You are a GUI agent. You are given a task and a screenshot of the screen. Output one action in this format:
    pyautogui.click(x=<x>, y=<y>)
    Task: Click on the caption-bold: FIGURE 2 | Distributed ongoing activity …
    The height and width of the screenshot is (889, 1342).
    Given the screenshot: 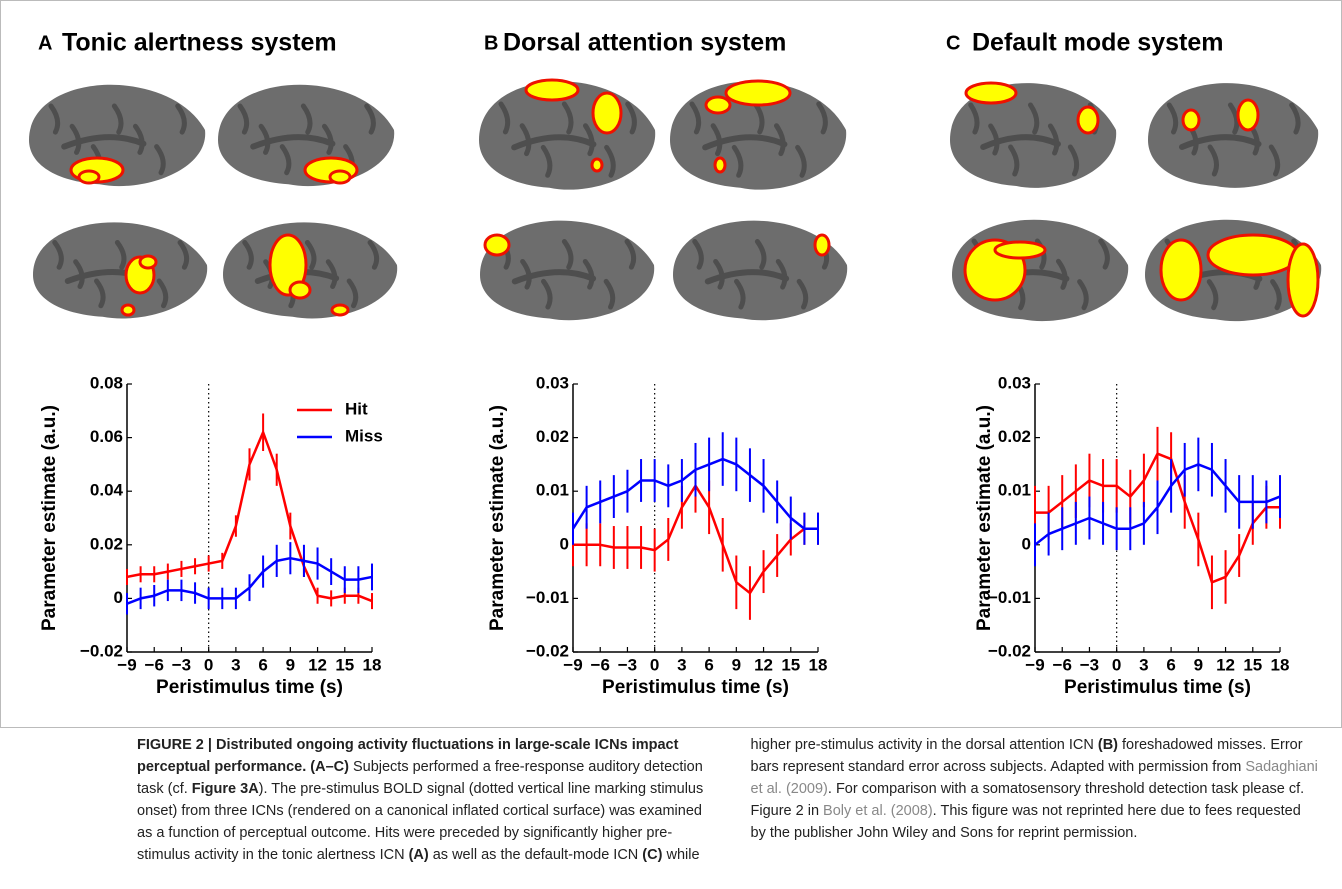 What is the action you would take?
    pyautogui.click(x=408, y=756)
    